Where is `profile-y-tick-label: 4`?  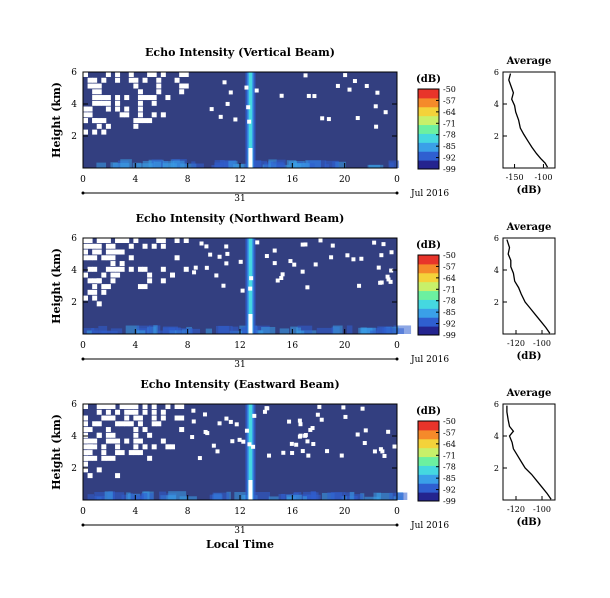 profile-y-tick-label: 4 is located at coordinates (496, 270).